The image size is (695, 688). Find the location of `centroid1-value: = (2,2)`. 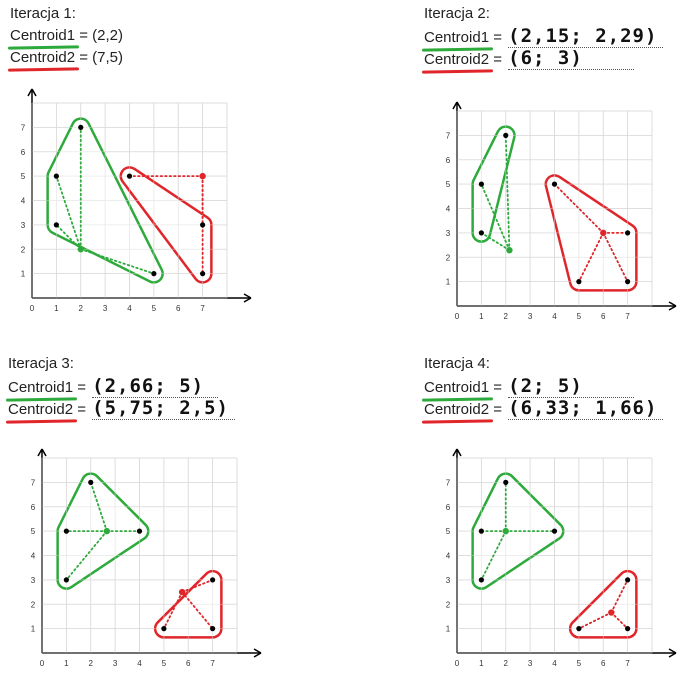

centroid1-value: = (2,2) is located at coordinates (101, 35).